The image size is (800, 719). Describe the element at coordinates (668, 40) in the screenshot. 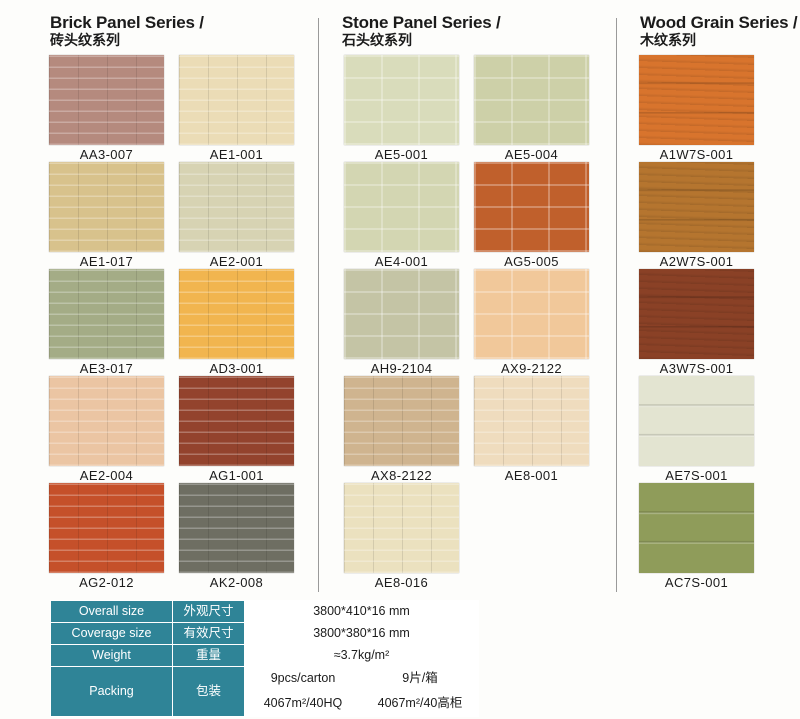

I see `wood-series-title-cn: 木纹系列` at that location.